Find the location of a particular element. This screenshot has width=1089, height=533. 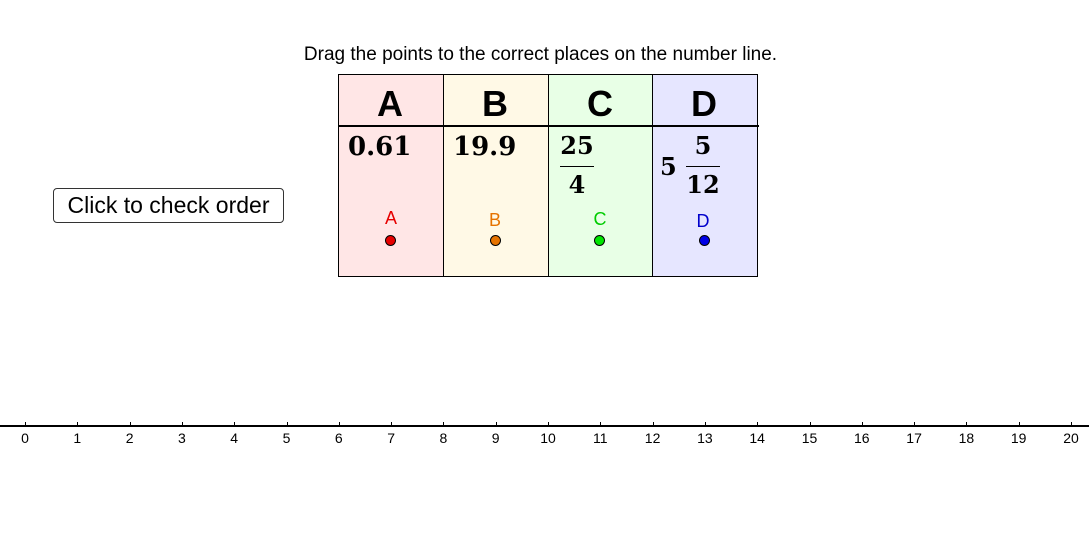

mixed-d-whole: 5 is located at coordinates (668, 166).